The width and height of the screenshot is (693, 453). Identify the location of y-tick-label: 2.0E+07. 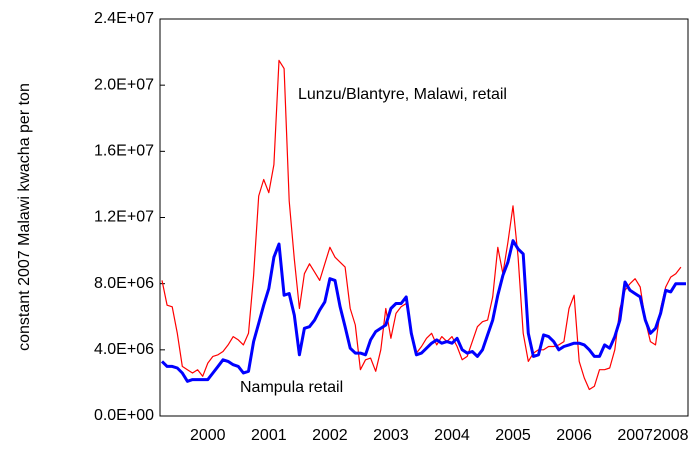
(124, 84).